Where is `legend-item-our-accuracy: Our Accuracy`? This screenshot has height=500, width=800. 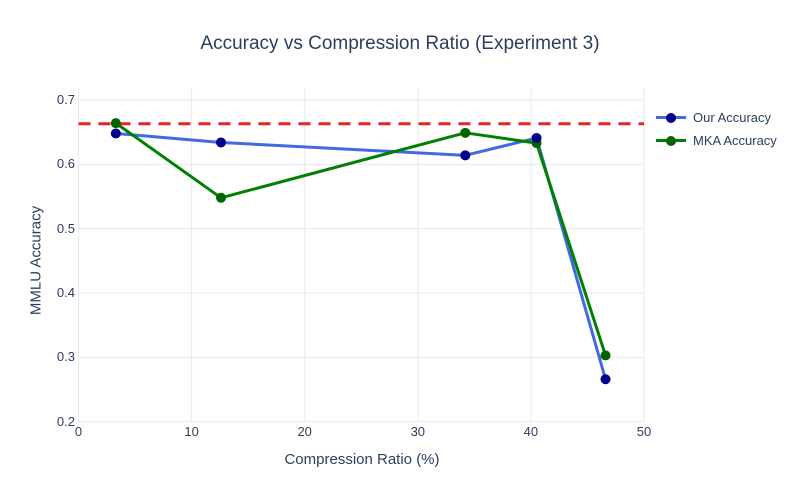 legend-item-our-accuracy: Our Accuracy is located at coordinates (716, 117).